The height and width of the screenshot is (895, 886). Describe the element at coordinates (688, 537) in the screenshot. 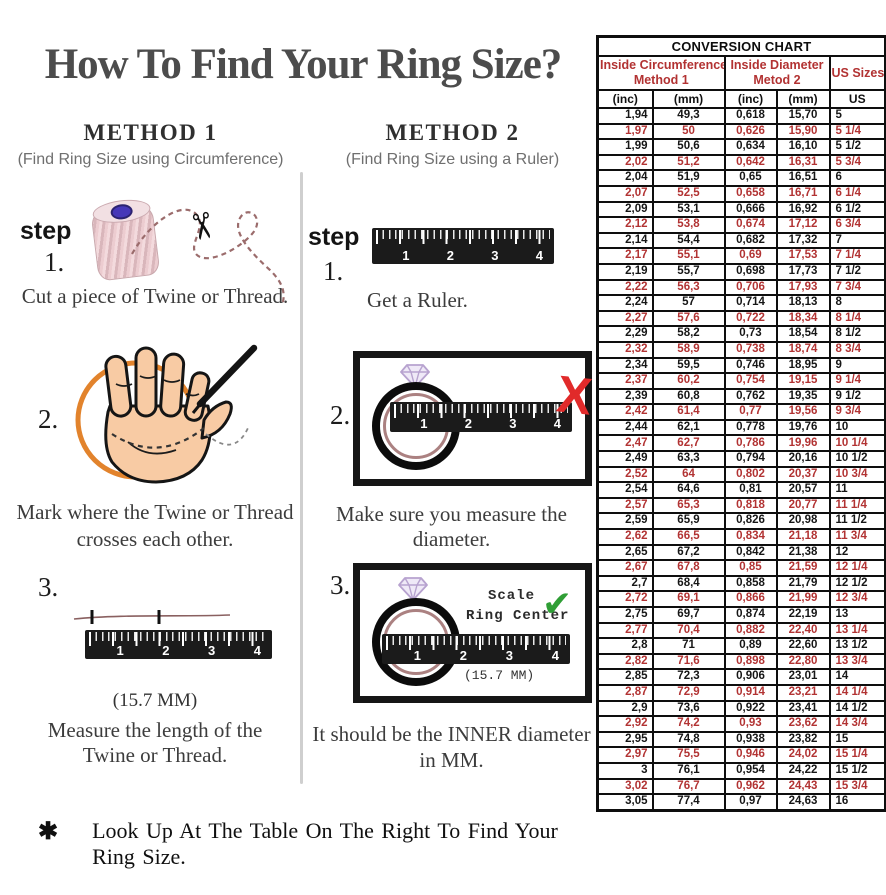

I see `table-cell: 66,5` at that location.